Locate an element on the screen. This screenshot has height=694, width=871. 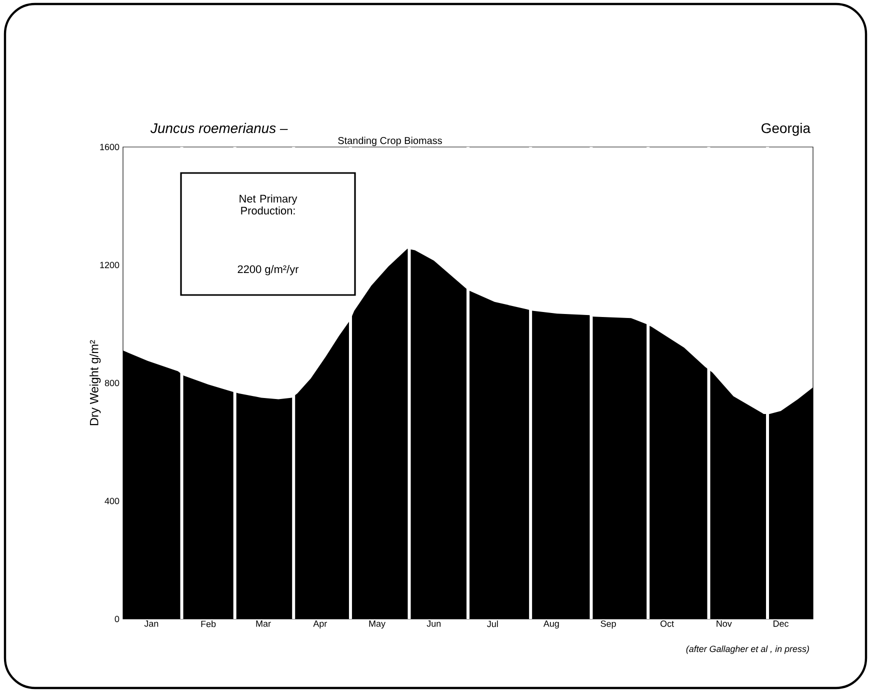
x-tick-label: Apr is located at coordinates (320, 624).